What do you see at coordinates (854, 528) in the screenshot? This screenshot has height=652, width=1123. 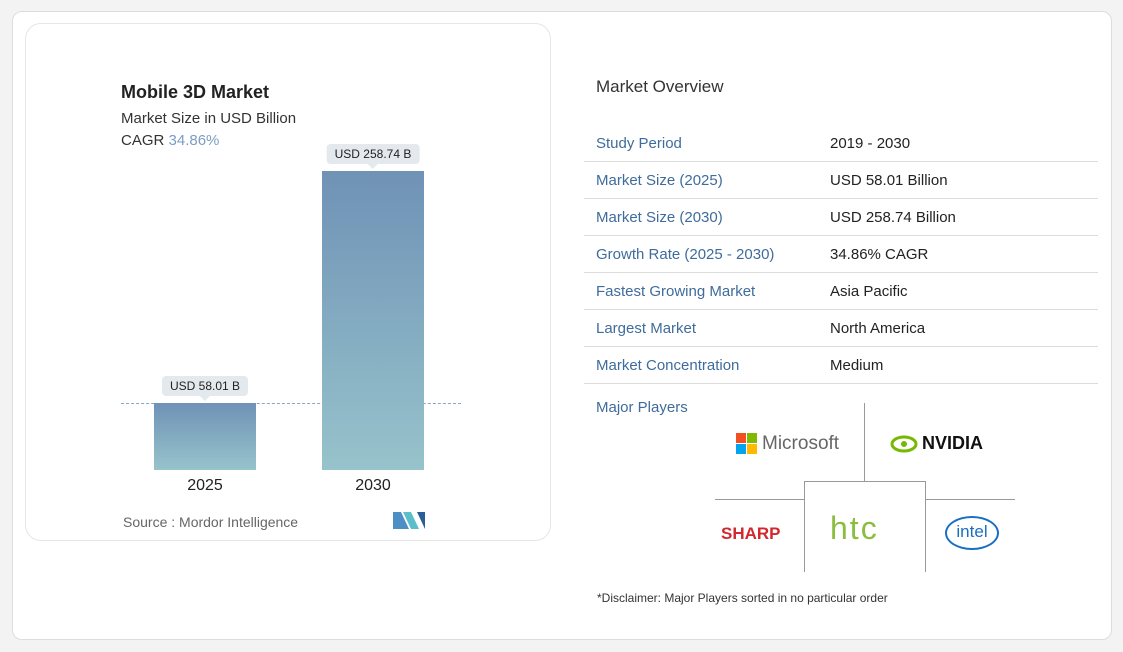 I see `logo-htc: htc` at bounding box center [854, 528].